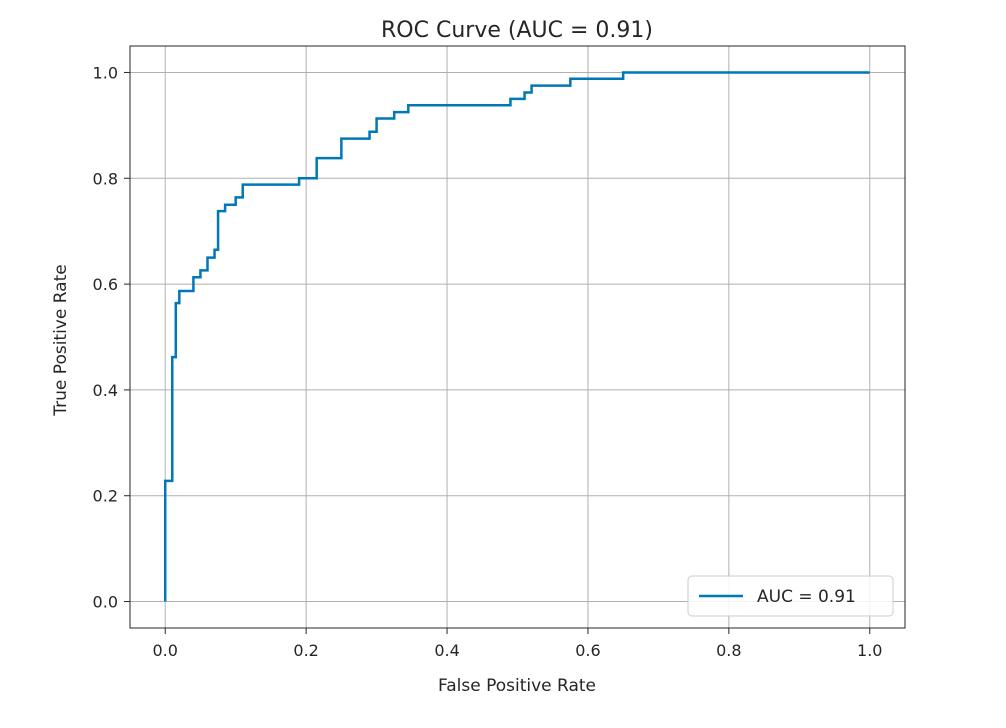  What do you see at coordinates (517, 30) in the screenshot?
I see `chart-title: ROC Curve (AUC = 0.91)` at bounding box center [517, 30].